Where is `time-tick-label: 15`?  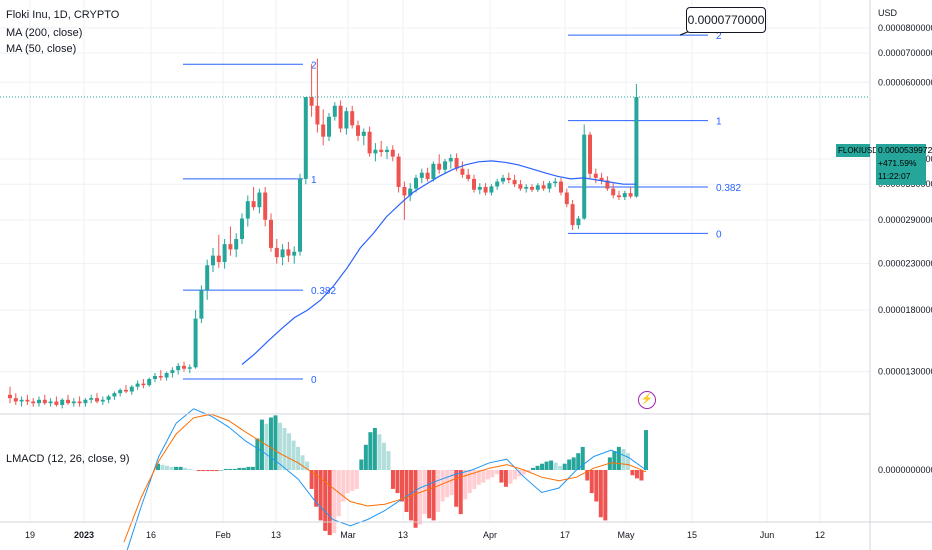 time-tick-label: 15 is located at coordinates (692, 535).